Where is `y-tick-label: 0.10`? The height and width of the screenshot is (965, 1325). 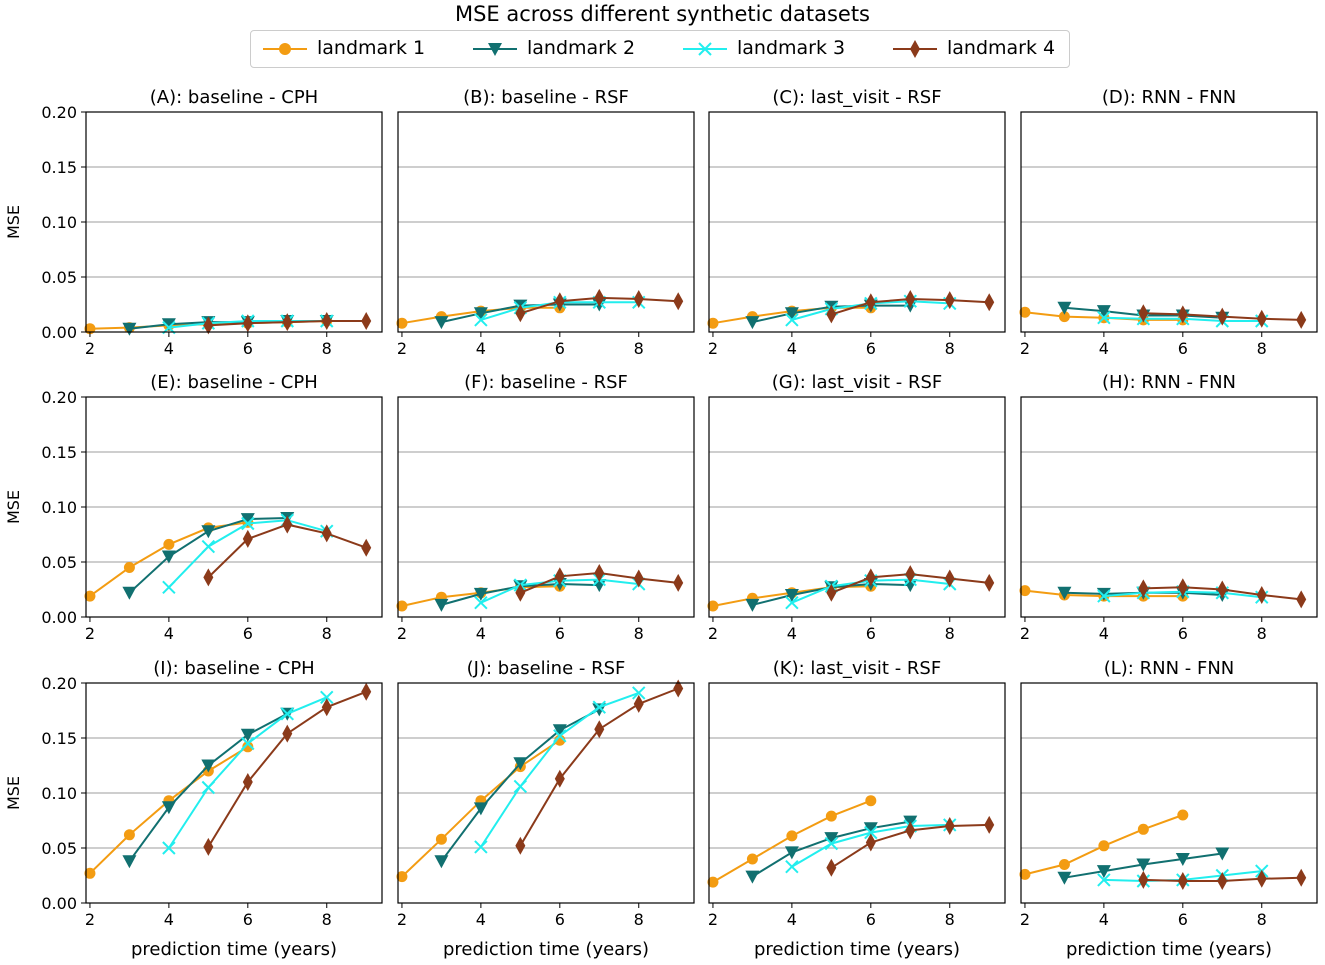 y-tick-label: 0.10 is located at coordinates (59, 507).